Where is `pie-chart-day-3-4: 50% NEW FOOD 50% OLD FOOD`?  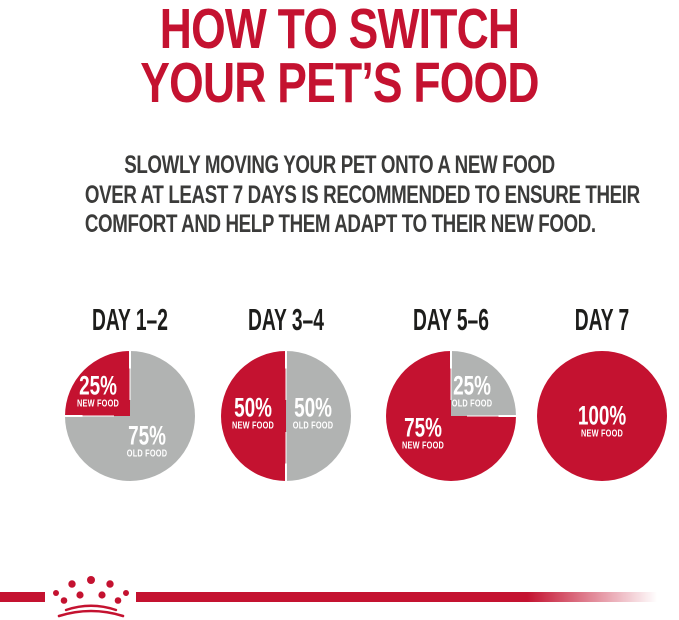 pie-chart-day-3-4: 50% NEW FOOD 50% OLD FOOD is located at coordinates (286, 416).